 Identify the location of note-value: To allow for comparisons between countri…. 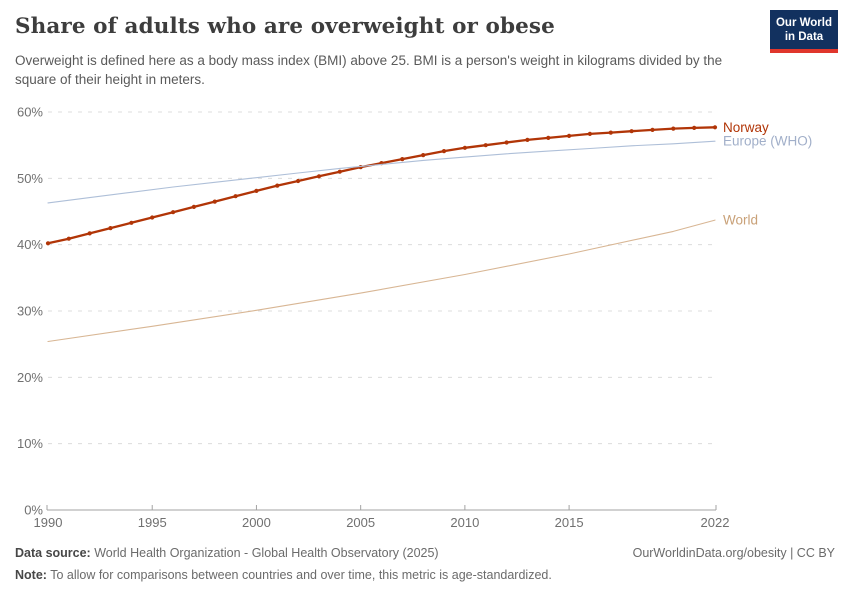
(301, 575).